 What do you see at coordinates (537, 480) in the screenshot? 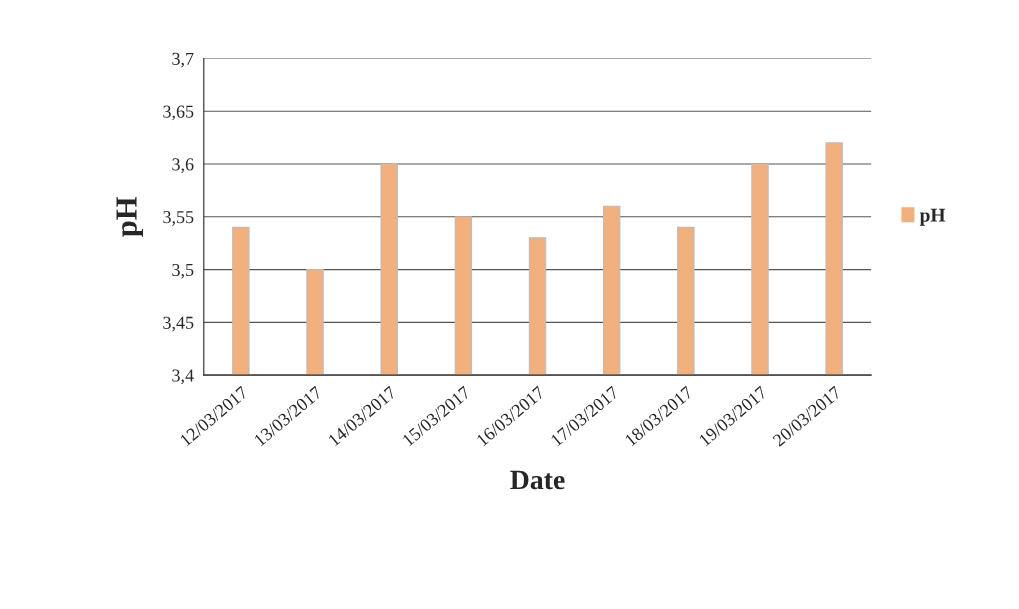
I see `x-axis-title: Date` at bounding box center [537, 480].